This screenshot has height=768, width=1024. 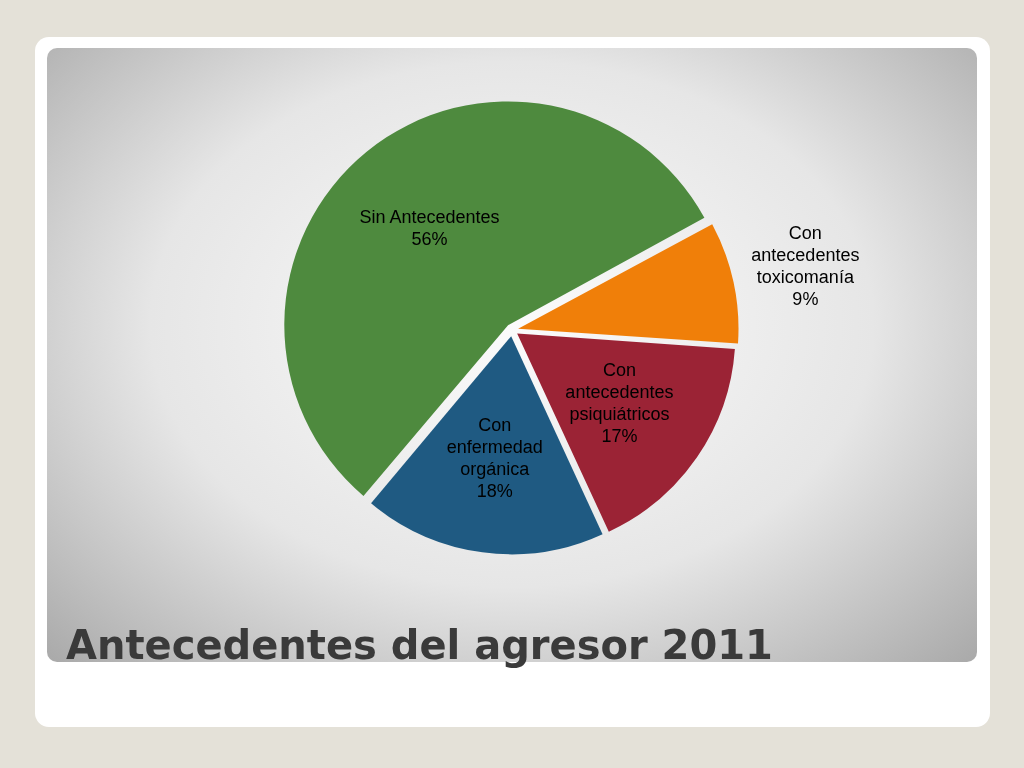 I want to click on data-label: 56%, so click(x=429, y=238).